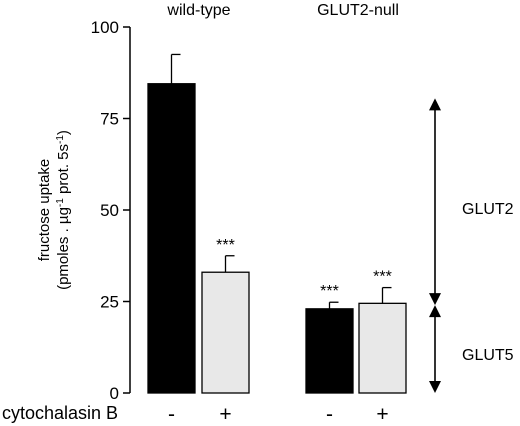 The height and width of the screenshot is (426, 520). What do you see at coordinates (109, 302) in the screenshot?
I see `y-tick-label: 25` at bounding box center [109, 302].